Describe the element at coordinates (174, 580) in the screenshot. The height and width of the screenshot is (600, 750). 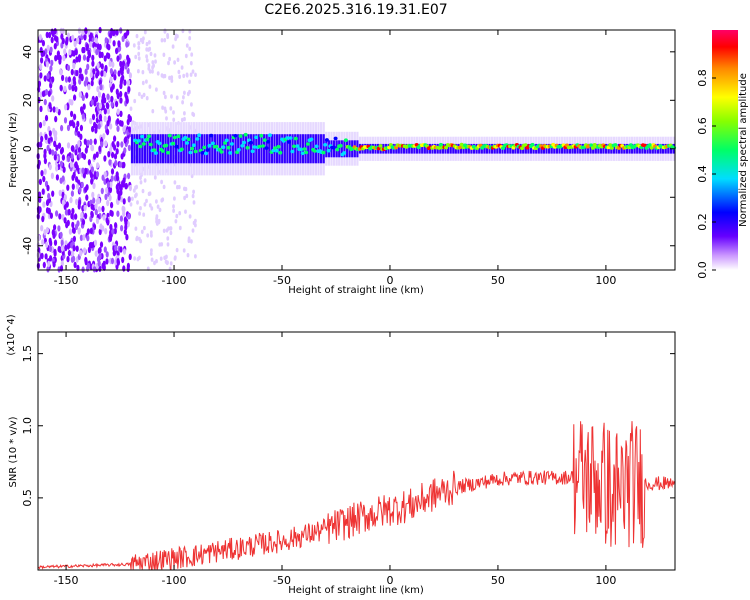
I see `snr-x-tick-label: -100` at that location.